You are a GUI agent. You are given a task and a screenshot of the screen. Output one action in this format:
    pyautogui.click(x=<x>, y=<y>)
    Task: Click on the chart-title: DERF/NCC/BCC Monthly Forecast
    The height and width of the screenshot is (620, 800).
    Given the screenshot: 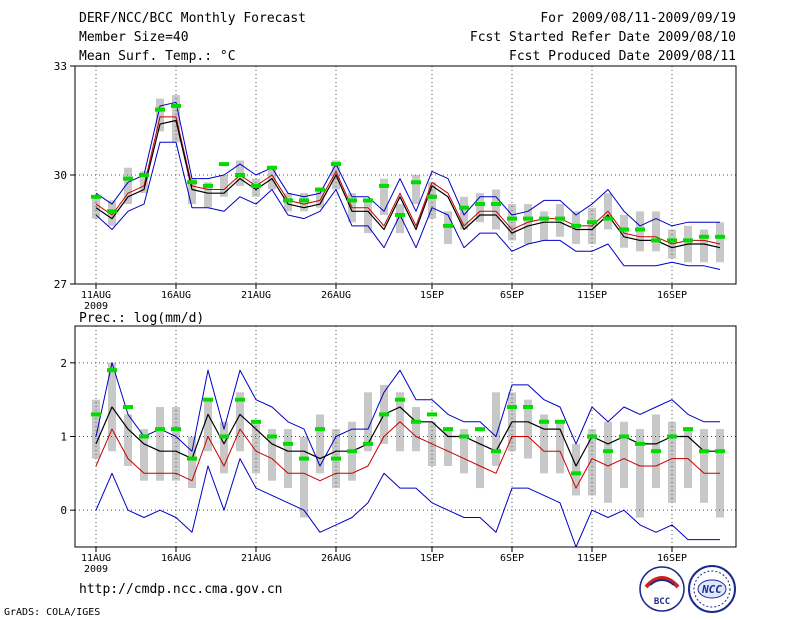 What is the action you would take?
    pyautogui.click(x=192, y=18)
    